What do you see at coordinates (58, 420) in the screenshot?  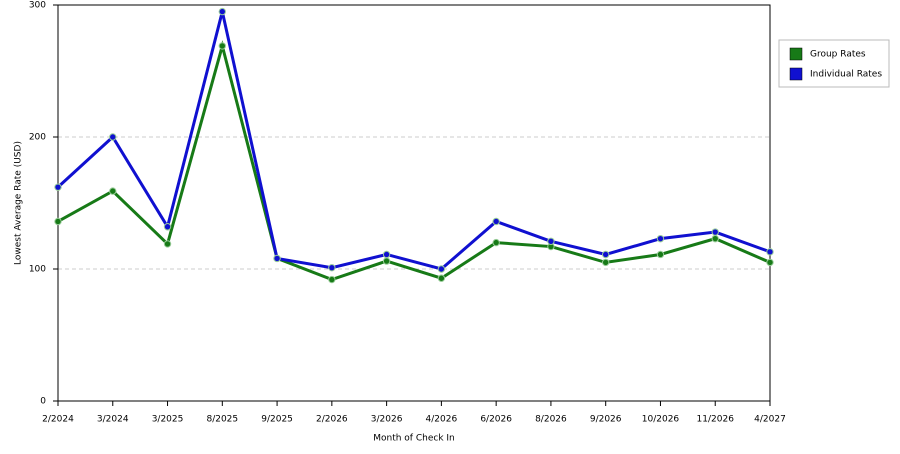 I see `x-tick-label: 2/2024` at bounding box center [58, 420].